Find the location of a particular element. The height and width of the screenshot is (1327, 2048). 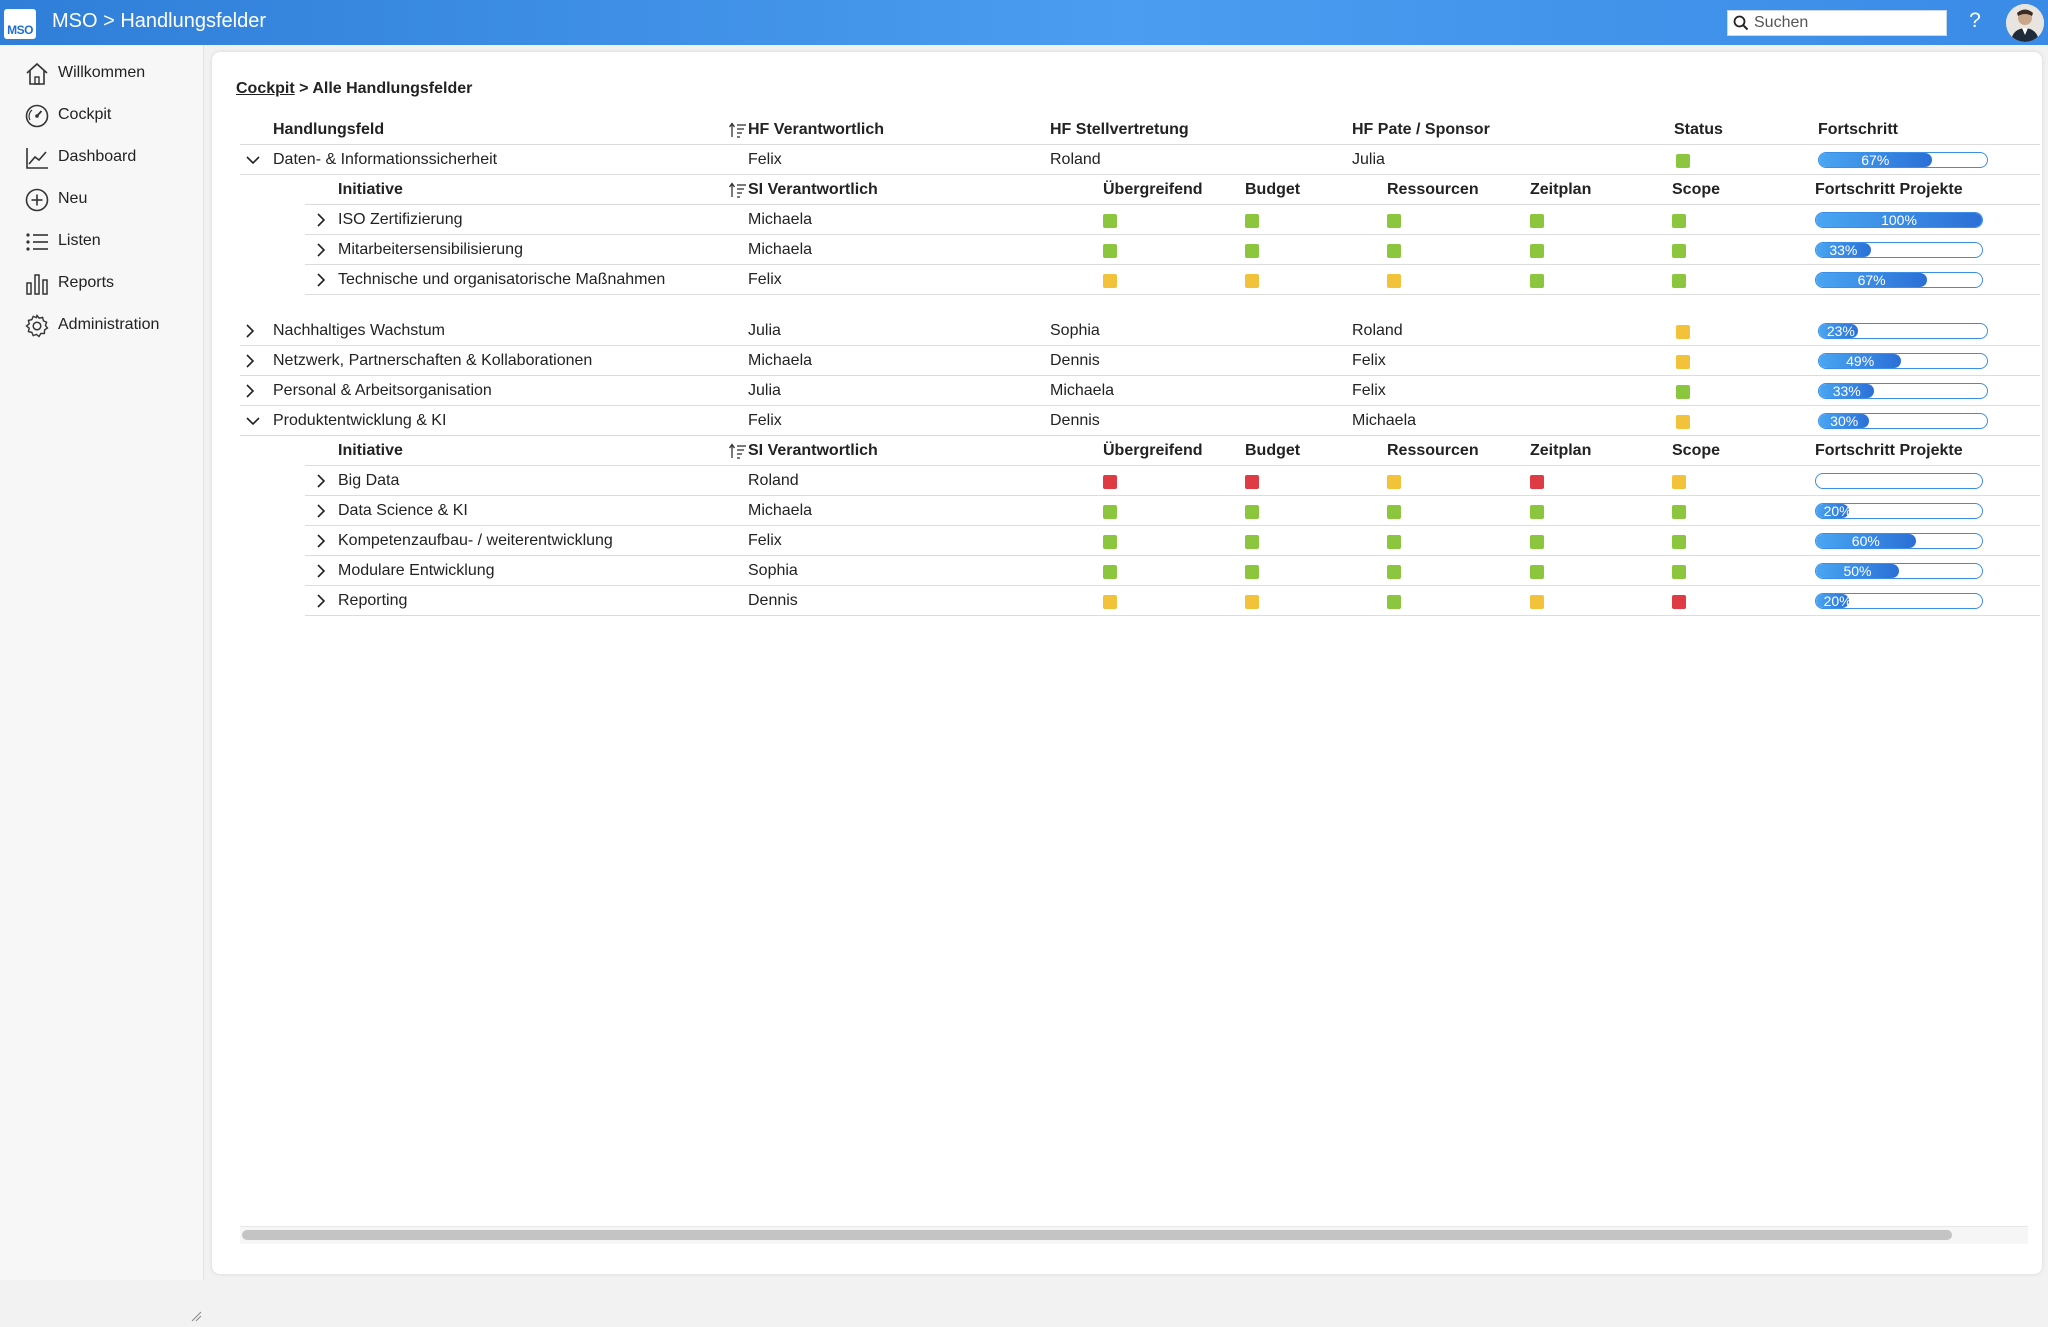

sub-table-row: Big Data Roland is located at coordinates (1172, 481).